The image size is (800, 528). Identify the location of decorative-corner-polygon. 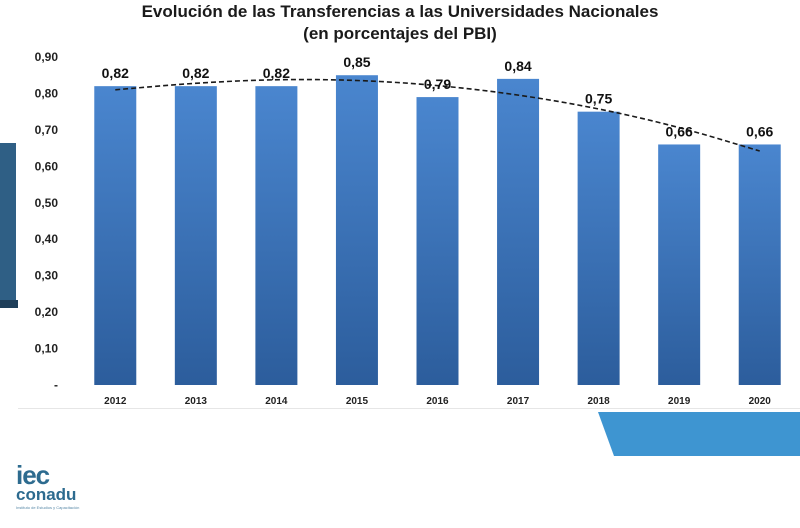
(699, 434).